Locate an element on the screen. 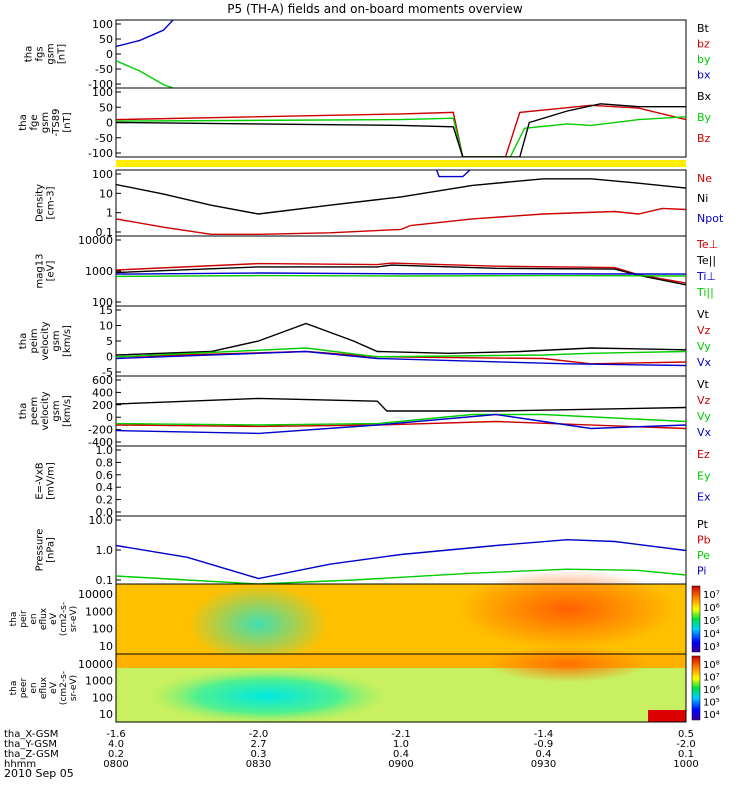  legend-Vx: Vx is located at coordinates (704, 432).